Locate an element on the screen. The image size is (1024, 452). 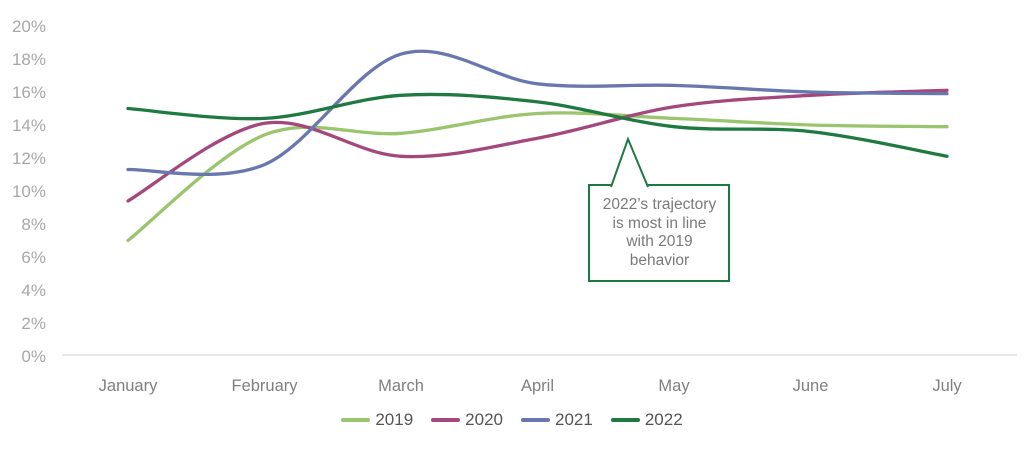
y-axis-tick-label: 4% is located at coordinates (33, 290).